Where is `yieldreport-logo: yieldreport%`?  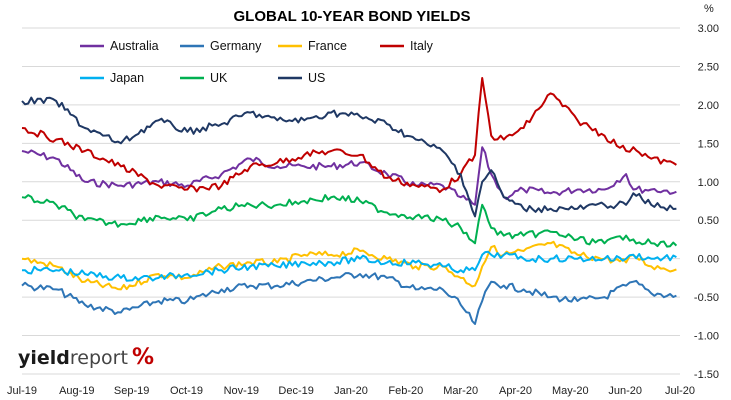 yieldreport-logo: yieldreport% is located at coordinates (86, 357).